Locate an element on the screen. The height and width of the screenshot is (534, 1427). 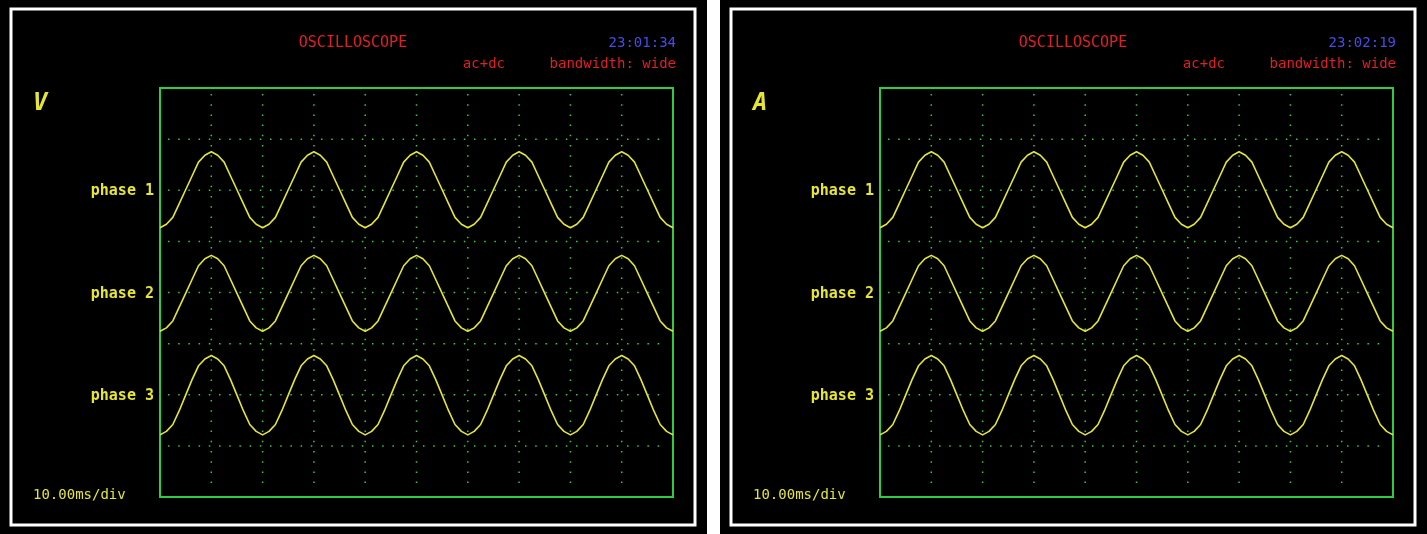
text: 23:01:34 is located at coordinates (642, 42).